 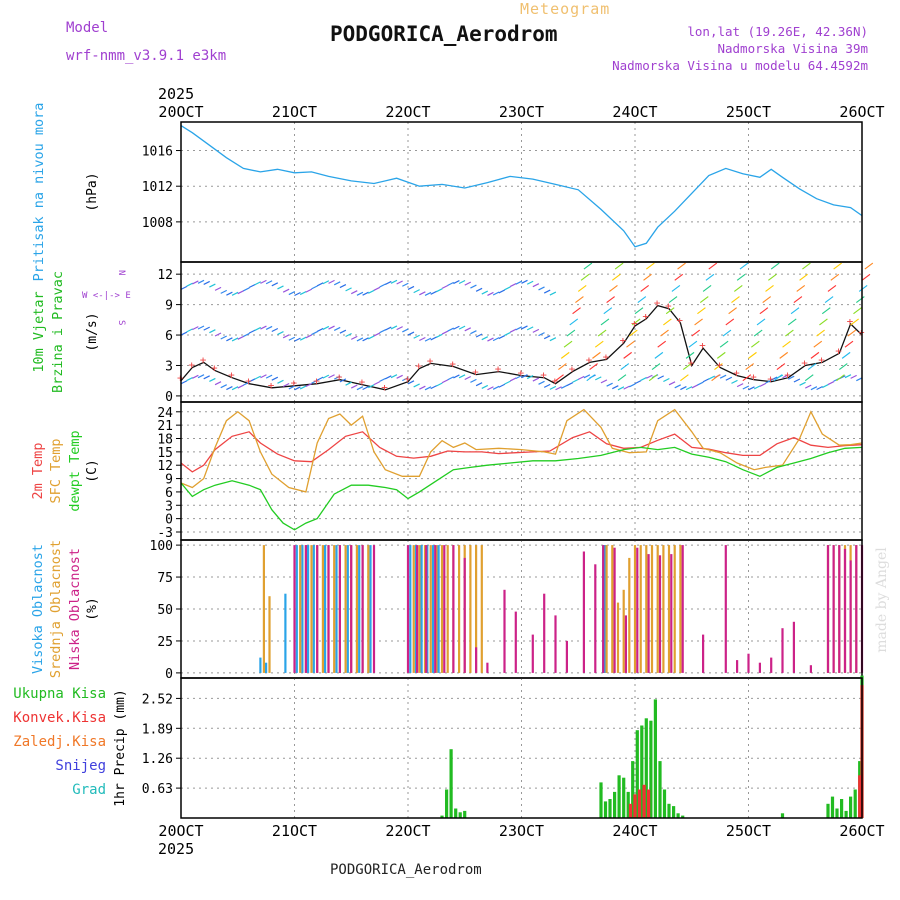 I want to click on compass-we: W <-|-> E, so click(x=106, y=296).